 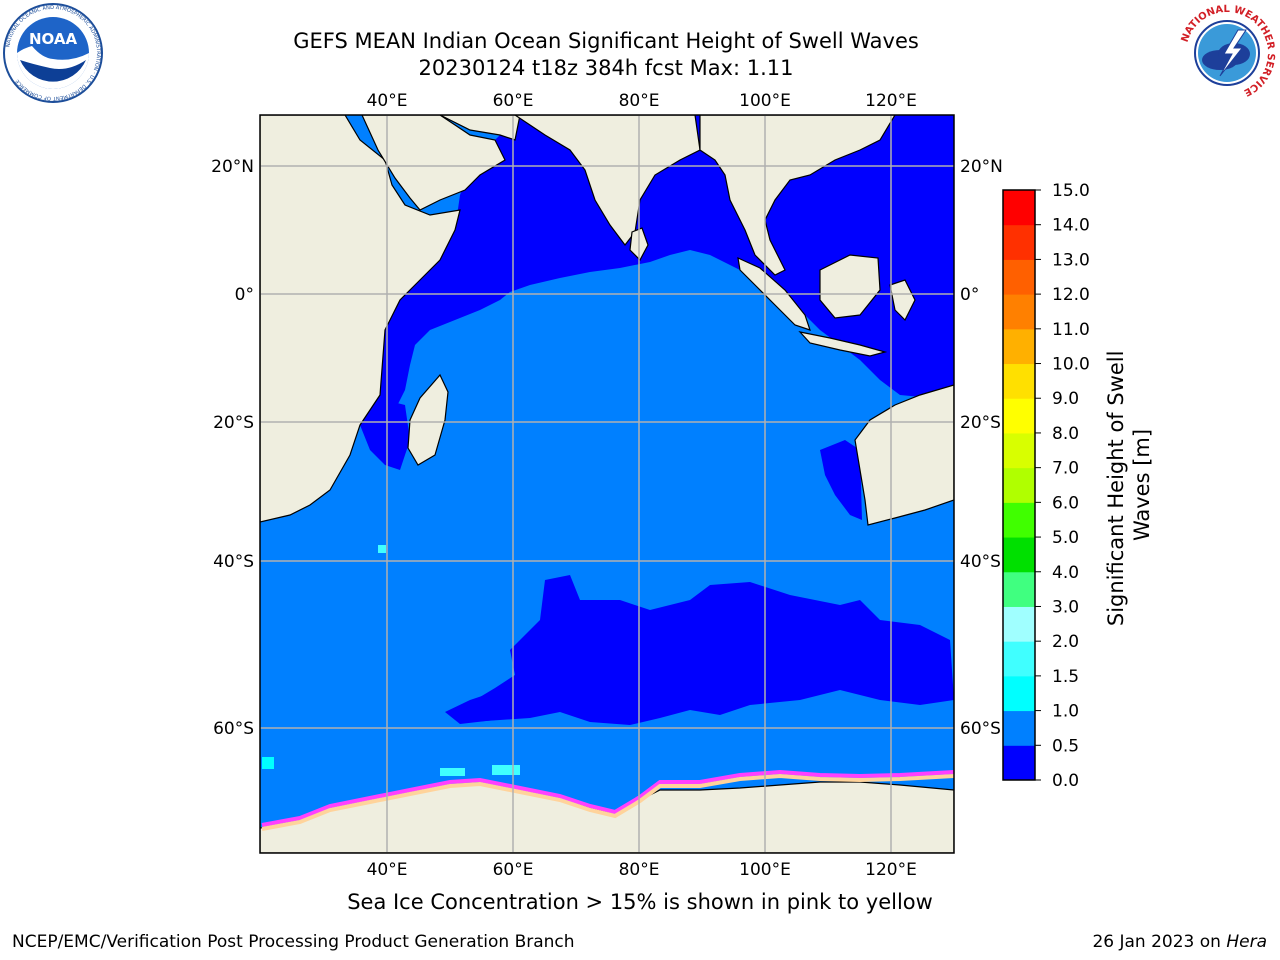 I want to click on footer-date-text: 26 Jan 2023 on, so click(x=1156, y=942).